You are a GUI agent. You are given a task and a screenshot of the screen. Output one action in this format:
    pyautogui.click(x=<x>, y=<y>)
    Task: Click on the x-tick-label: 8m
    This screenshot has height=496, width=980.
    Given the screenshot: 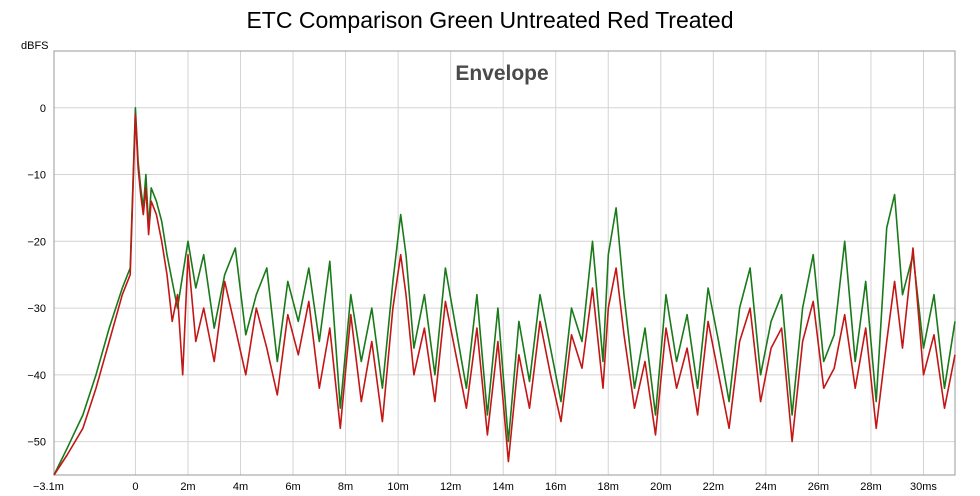 What is the action you would take?
    pyautogui.click(x=345, y=487)
    